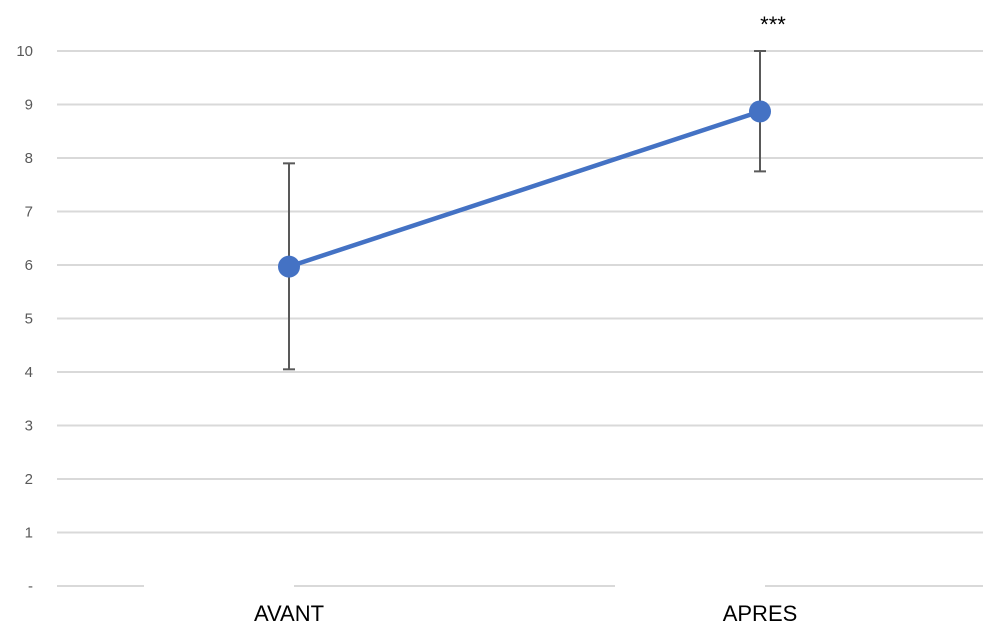 This screenshot has height=626, width=983. What do you see at coordinates (29, 265) in the screenshot?
I see `y-tick-label: 6` at bounding box center [29, 265].